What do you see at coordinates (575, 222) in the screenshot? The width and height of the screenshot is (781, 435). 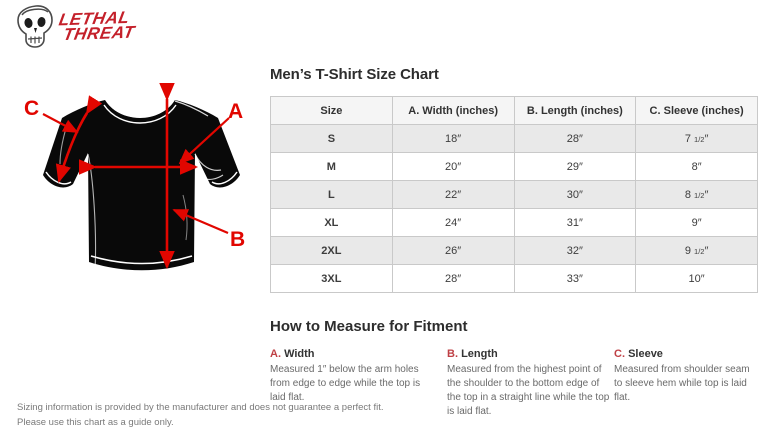 I see `value-cell: 31″` at bounding box center [575, 222].